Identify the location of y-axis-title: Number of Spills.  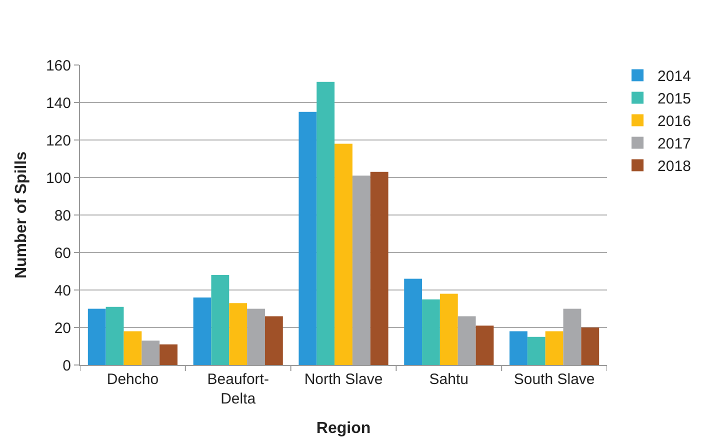
(21, 215).